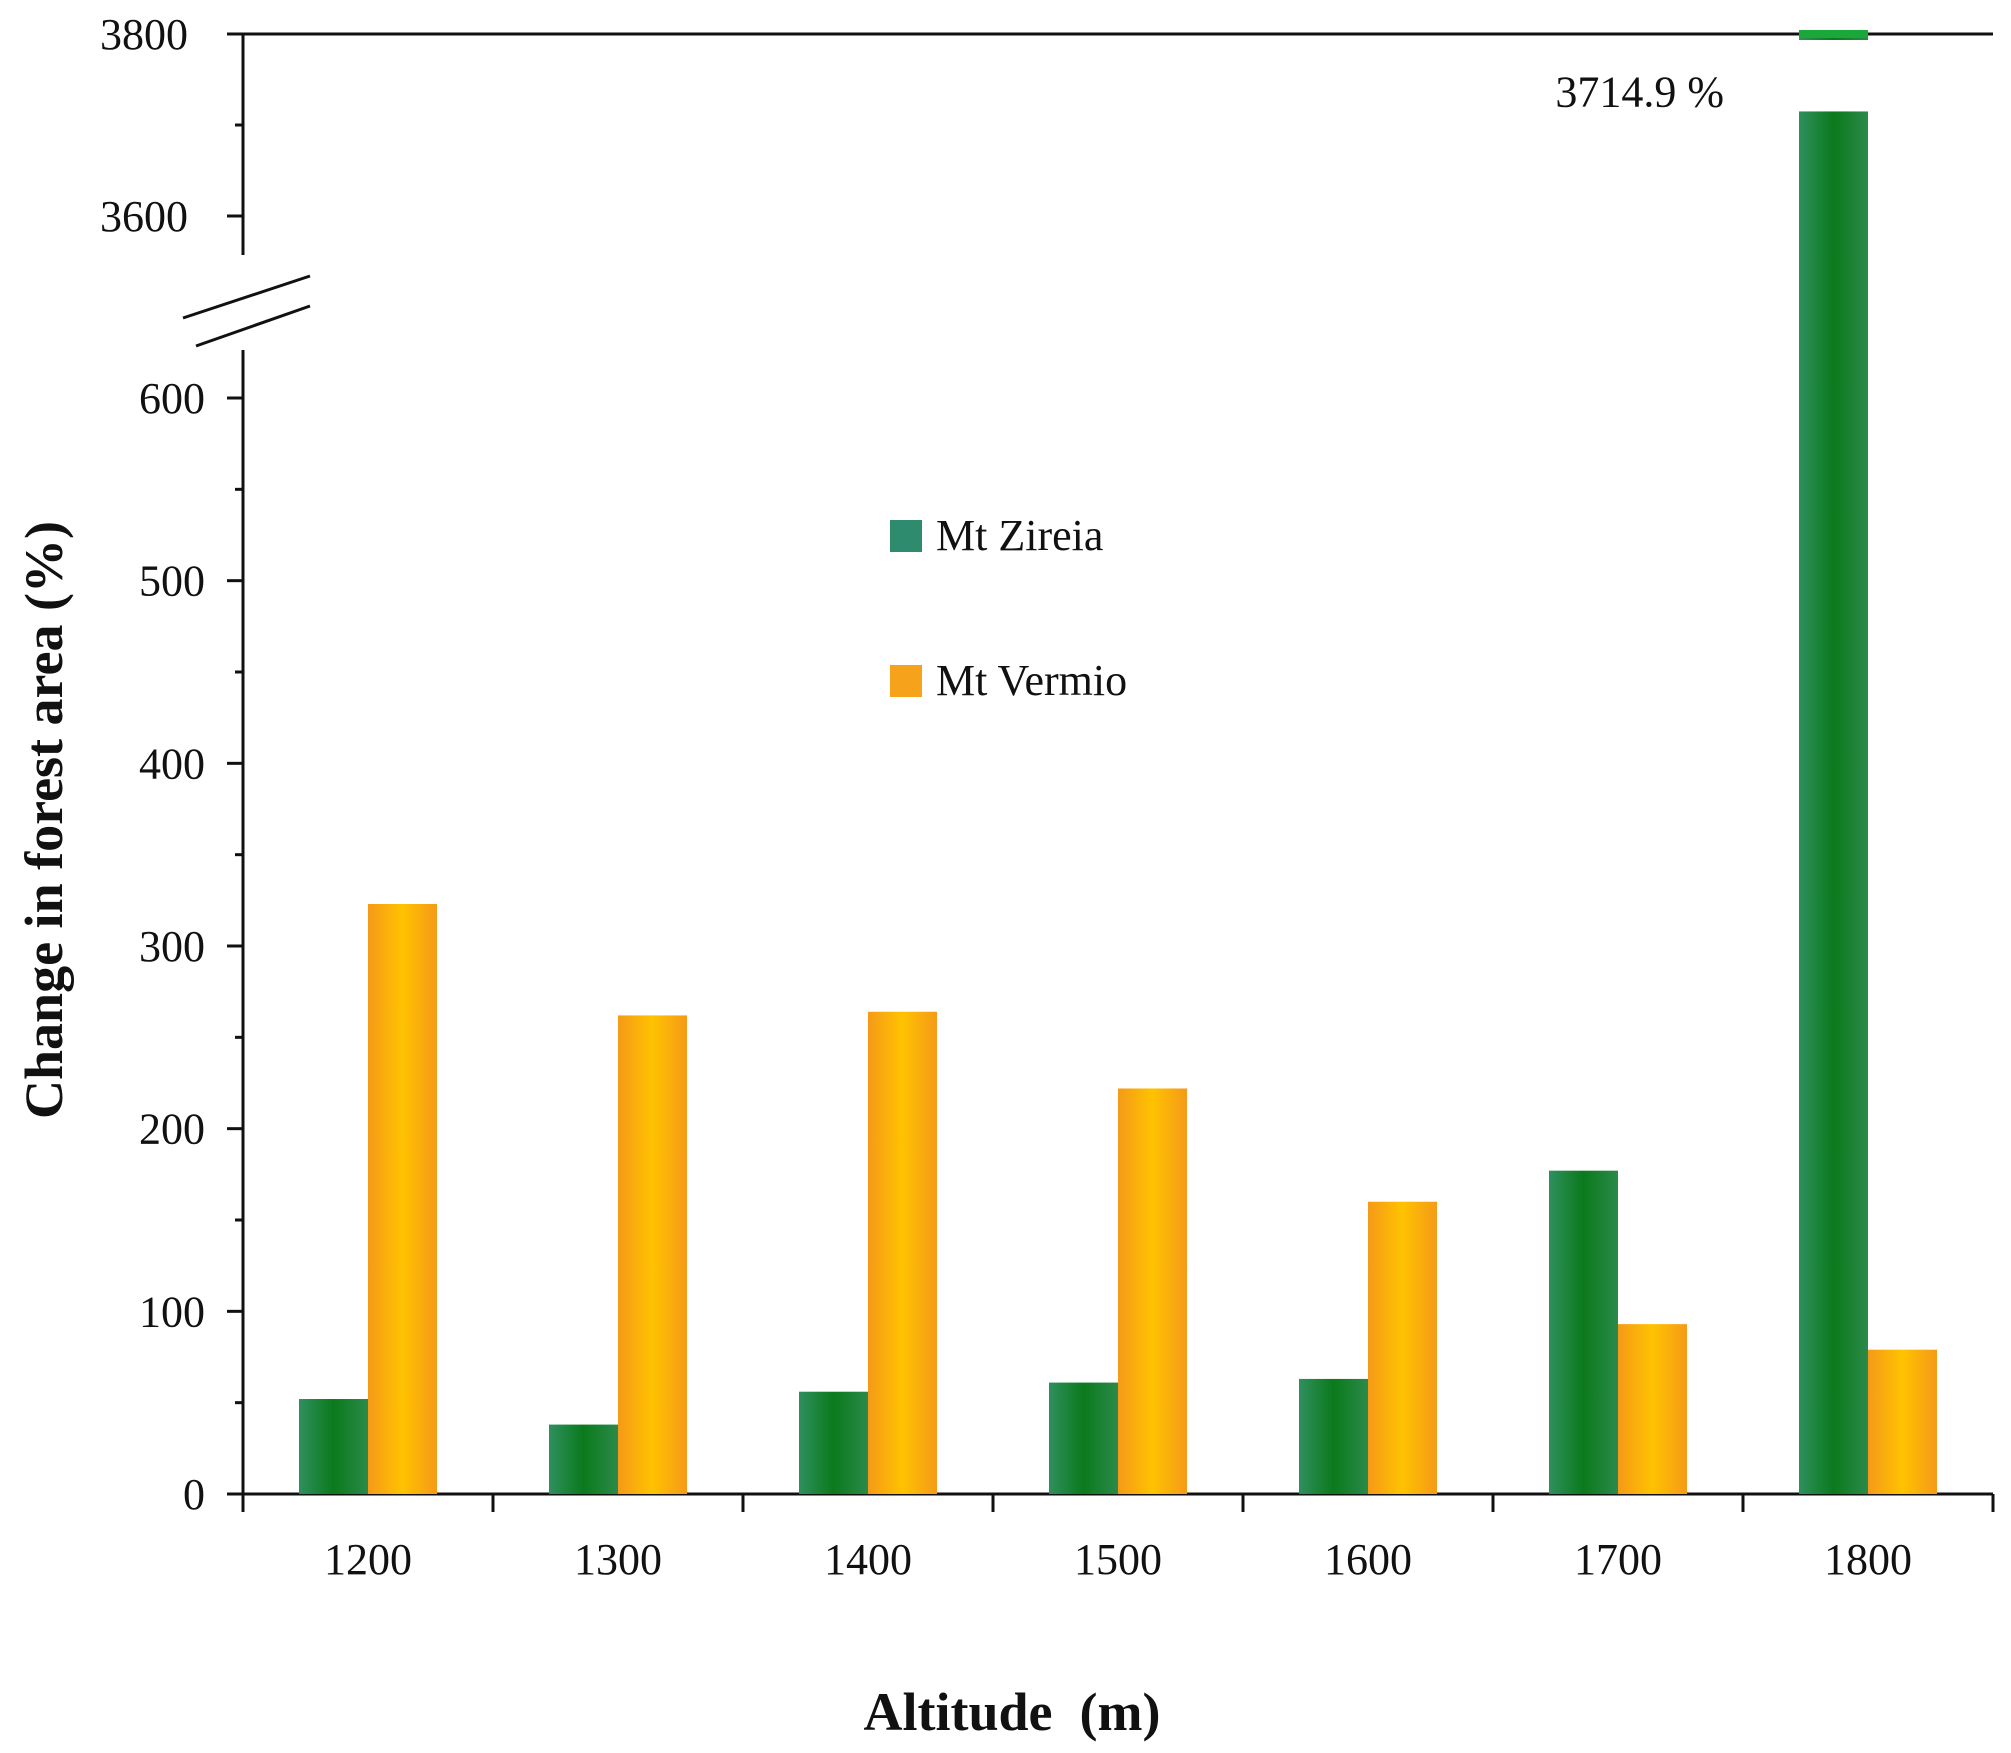 The image size is (2011, 1753). I want to click on y-tick-label: 200, so click(172, 1129).